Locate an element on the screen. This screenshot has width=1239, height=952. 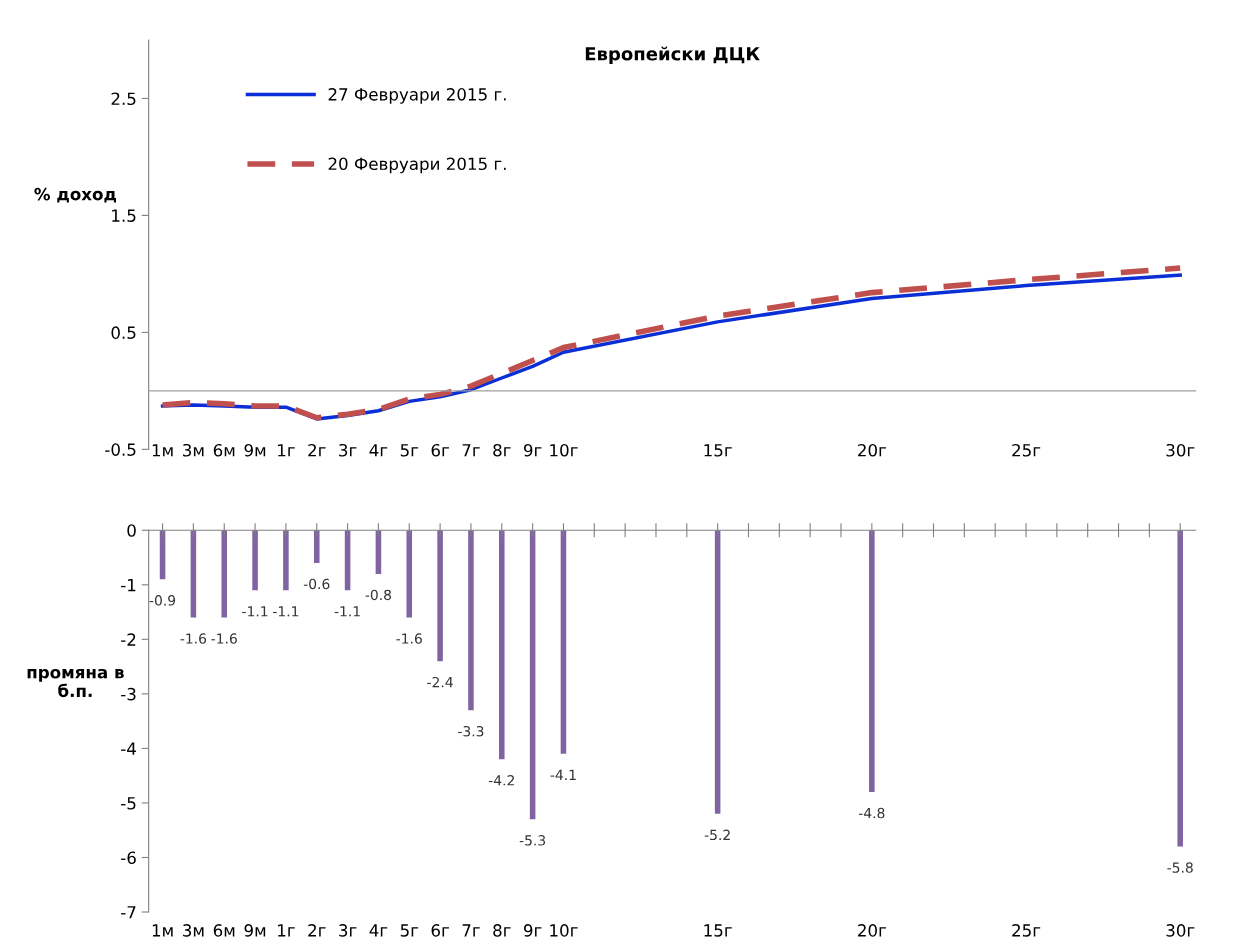
y-tick-label: -7 is located at coordinates (128, 912).